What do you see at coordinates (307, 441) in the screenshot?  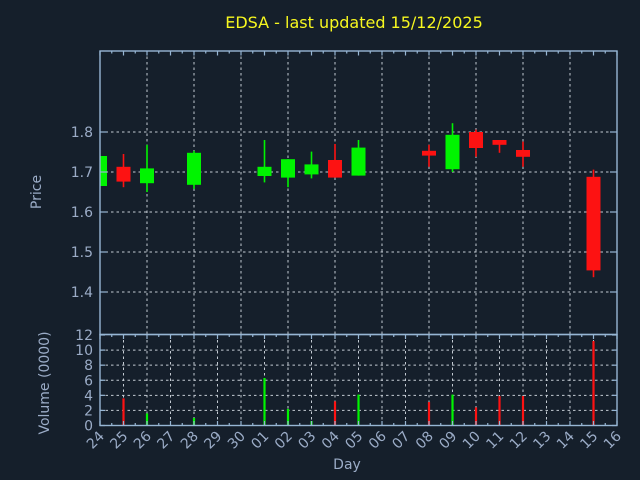 I see `day-tick-label: 03` at bounding box center [307, 441].